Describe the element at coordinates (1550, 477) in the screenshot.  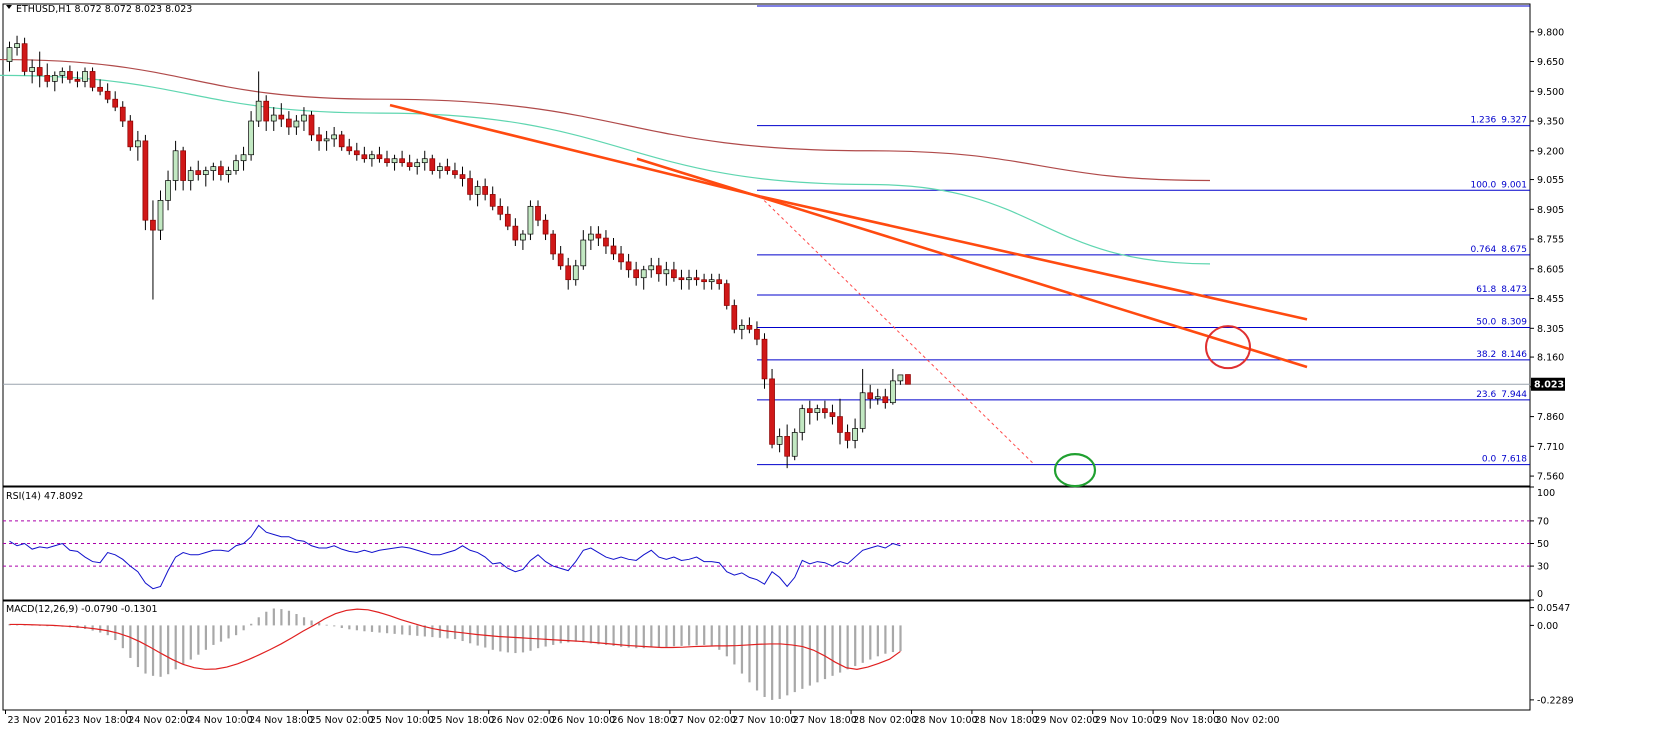
I see `price-axis-label: 7.560` at that location.